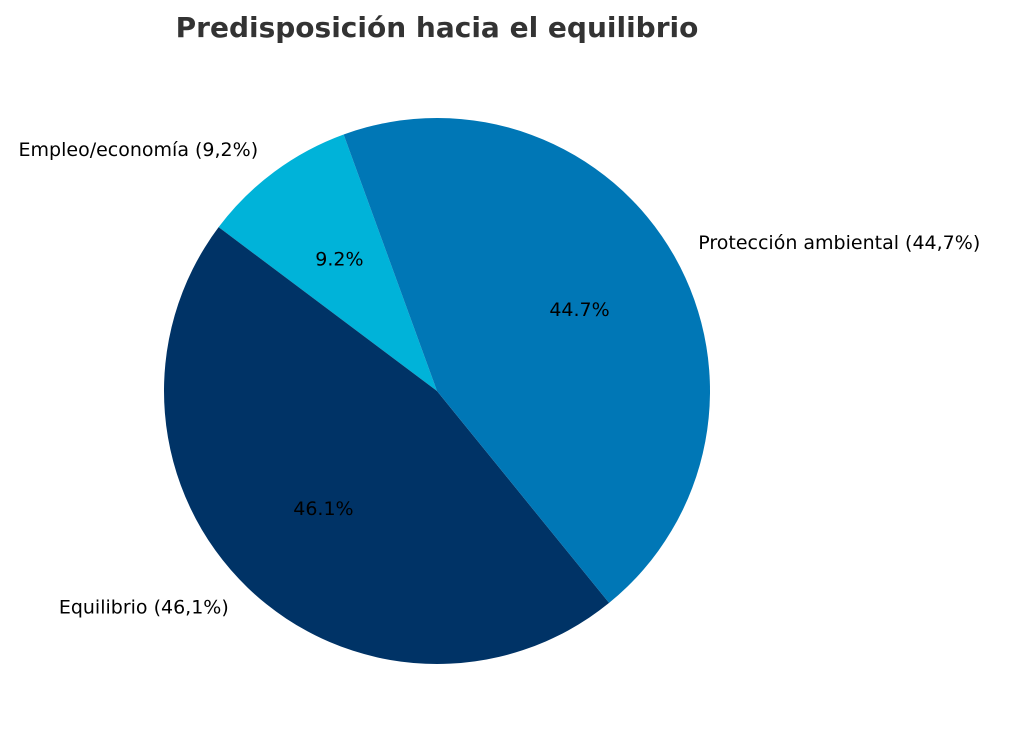 Image resolution: width=1024 pixels, height=746 pixels. I want to click on chart-title: Predisposición hacia el equilibrio, so click(437, 27).